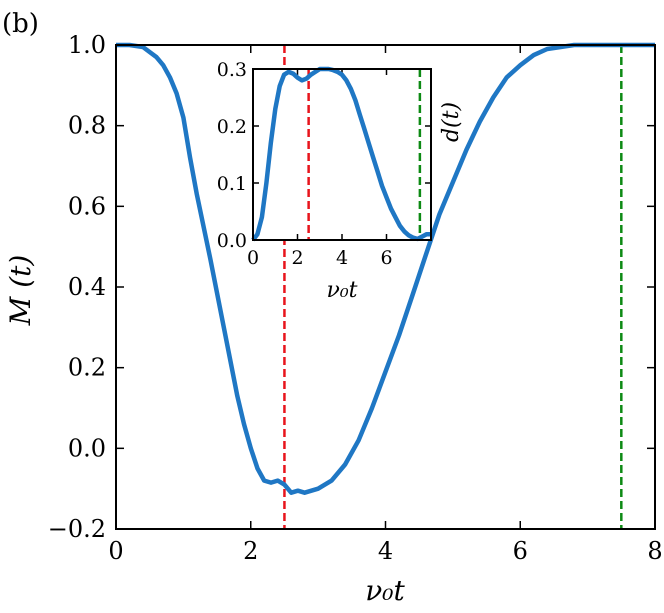 This screenshot has width=664, height=613. What do you see at coordinates (654, 551) in the screenshot?
I see `x-tick-label: 8` at bounding box center [654, 551].